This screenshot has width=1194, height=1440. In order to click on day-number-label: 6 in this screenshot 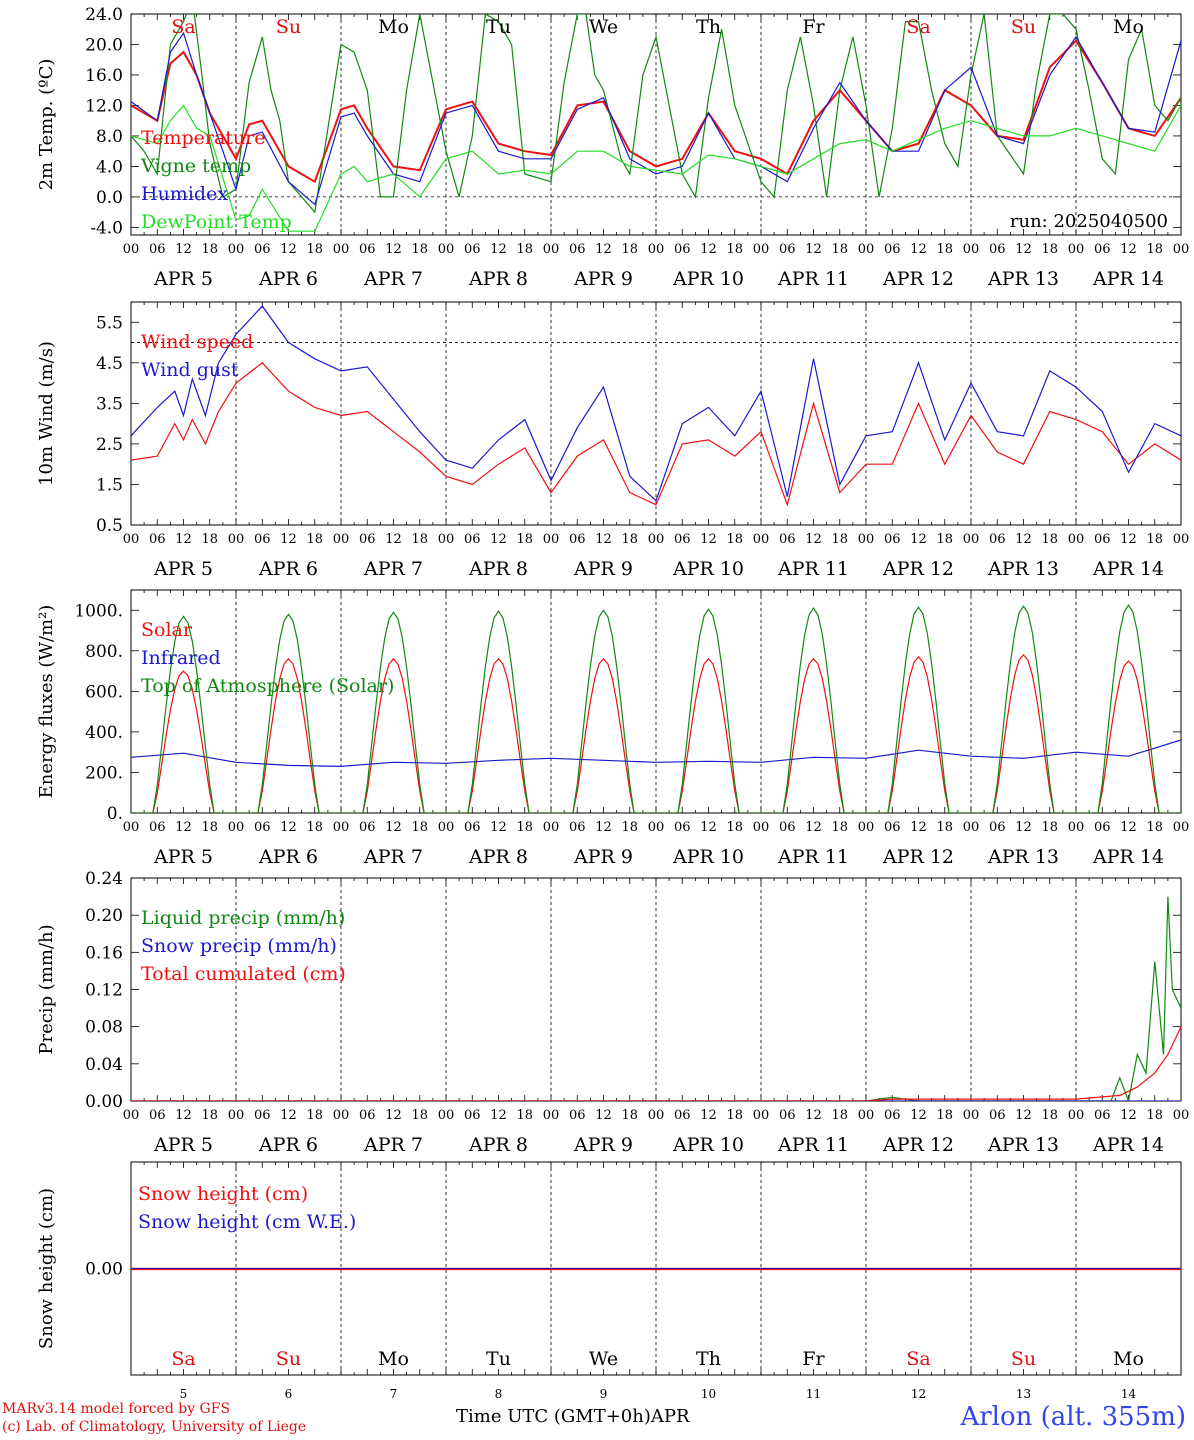, I will do `click(289, 1394)`.